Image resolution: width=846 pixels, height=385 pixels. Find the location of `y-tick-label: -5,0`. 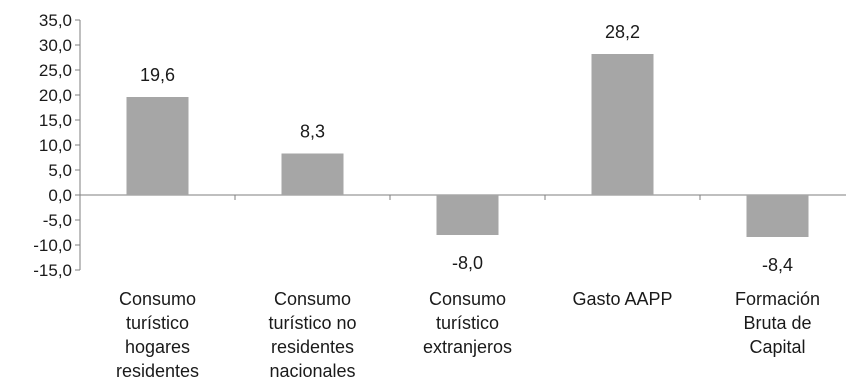

y-tick-label: -5,0 is located at coordinates (57, 220).